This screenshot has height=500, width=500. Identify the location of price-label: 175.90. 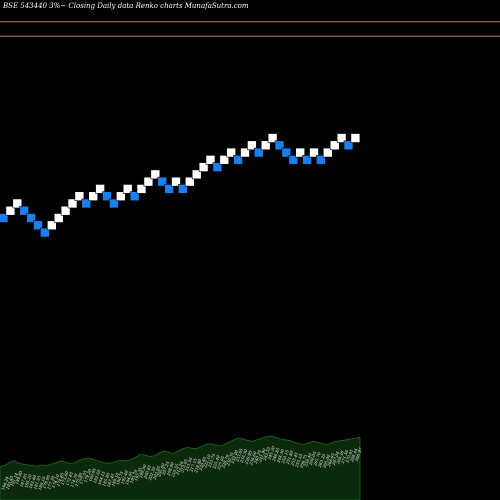
(79, 479).